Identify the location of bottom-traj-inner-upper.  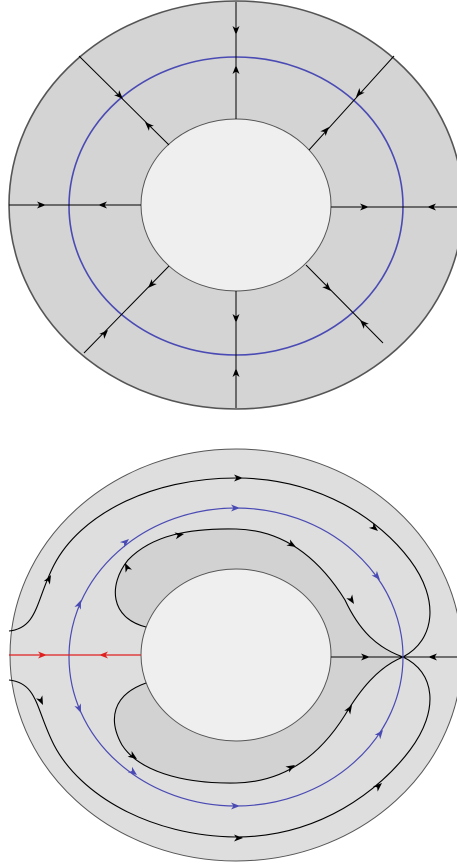
(259, 593).